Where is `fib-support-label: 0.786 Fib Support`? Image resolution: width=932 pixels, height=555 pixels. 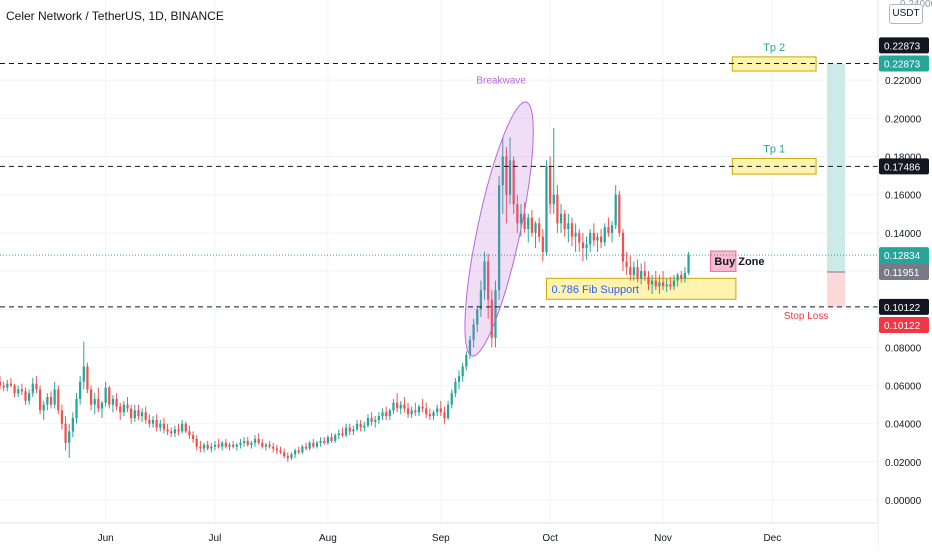
fib-support-label: 0.786 Fib Support is located at coordinates (594, 290).